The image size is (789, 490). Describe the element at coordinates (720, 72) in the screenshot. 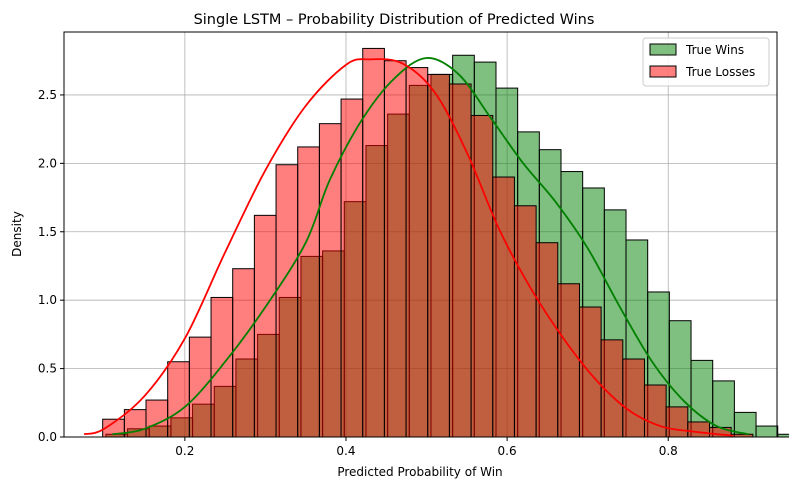

I see `legend-label-true-losses: True Losses` at that location.